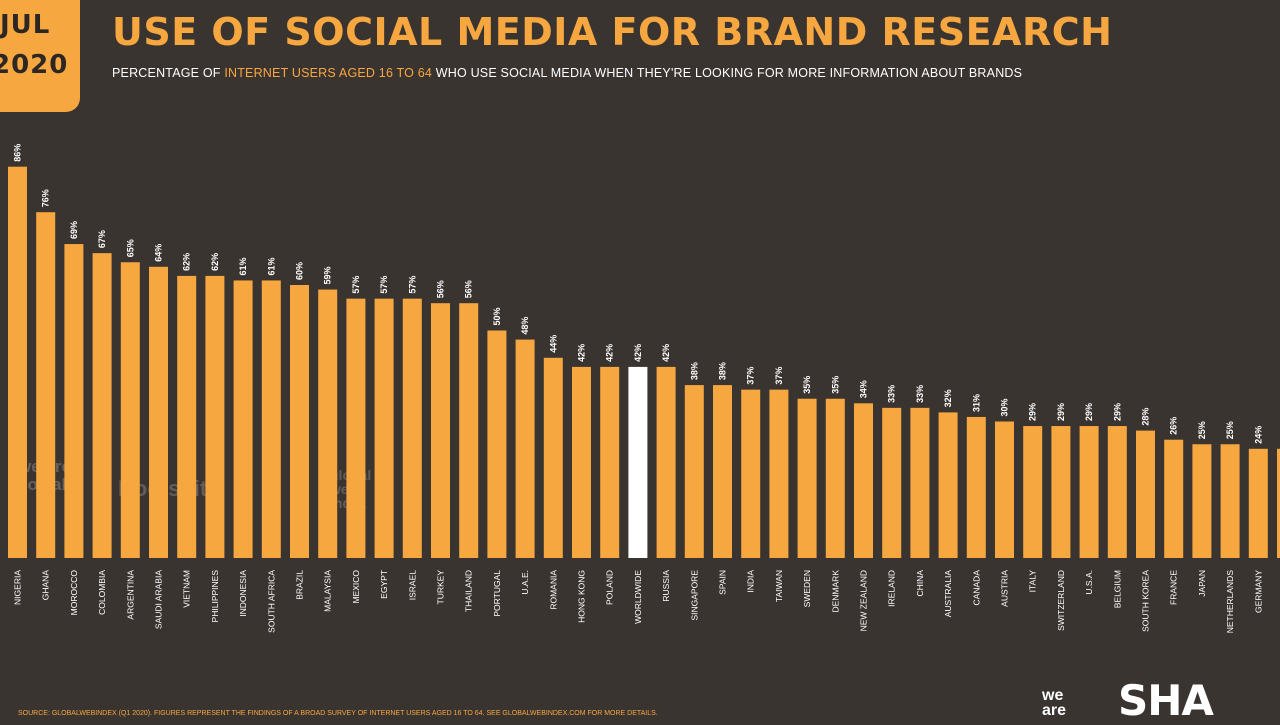 The image size is (1280, 725). I want to click on value-label-russia: 42%, so click(666, 353).